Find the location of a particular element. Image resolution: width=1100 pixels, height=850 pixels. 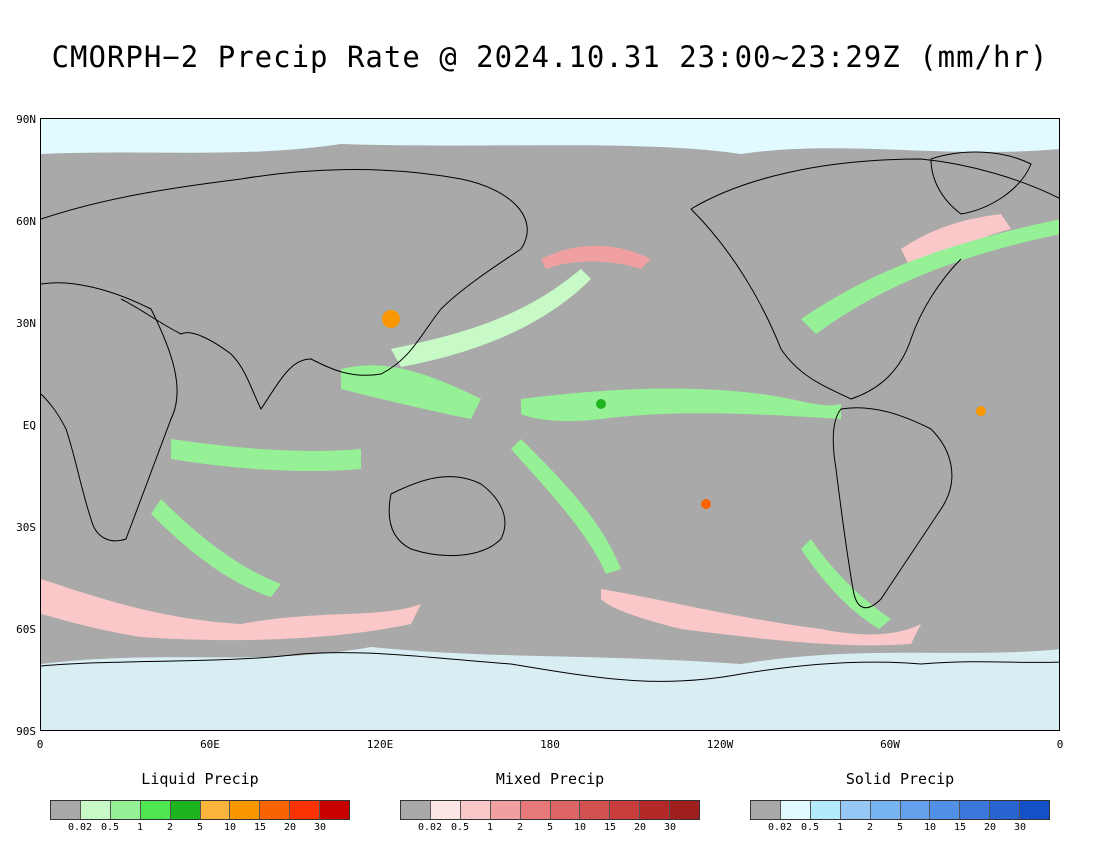

legend-liquid-title: Liquid Precip is located at coordinates (200, 779).